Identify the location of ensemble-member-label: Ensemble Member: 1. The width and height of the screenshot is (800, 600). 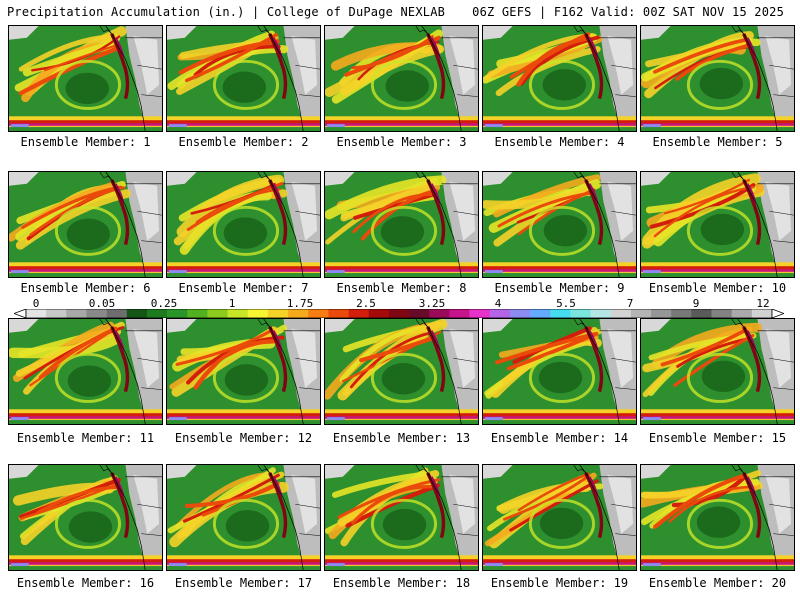
(85, 142).